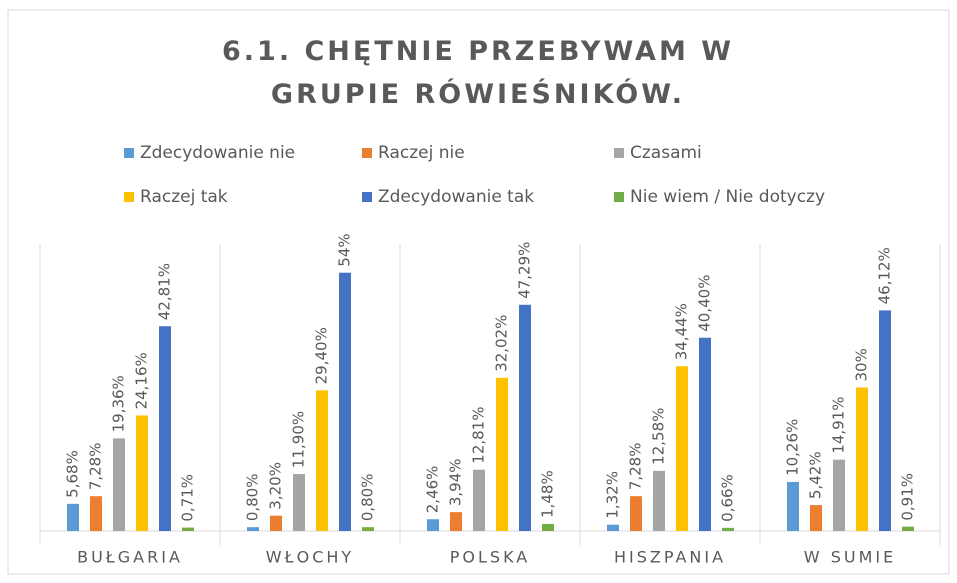 The height and width of the screenshot is (583, 957). Describe the element at coordinates (908, 497) in the screenshot. I see `value-label: 0,91%` at that location.